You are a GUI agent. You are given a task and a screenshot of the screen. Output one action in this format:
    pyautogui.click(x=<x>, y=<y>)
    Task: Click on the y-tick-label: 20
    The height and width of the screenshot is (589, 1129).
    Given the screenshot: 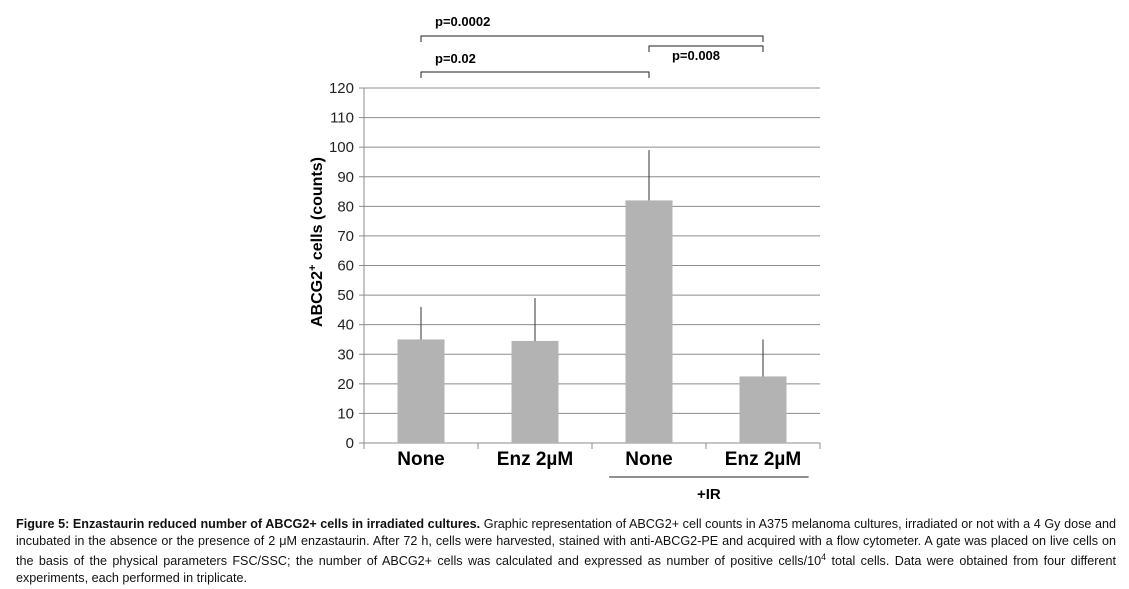 What is the action you would take?
    pyautogui.click(x=345, y=384)
    